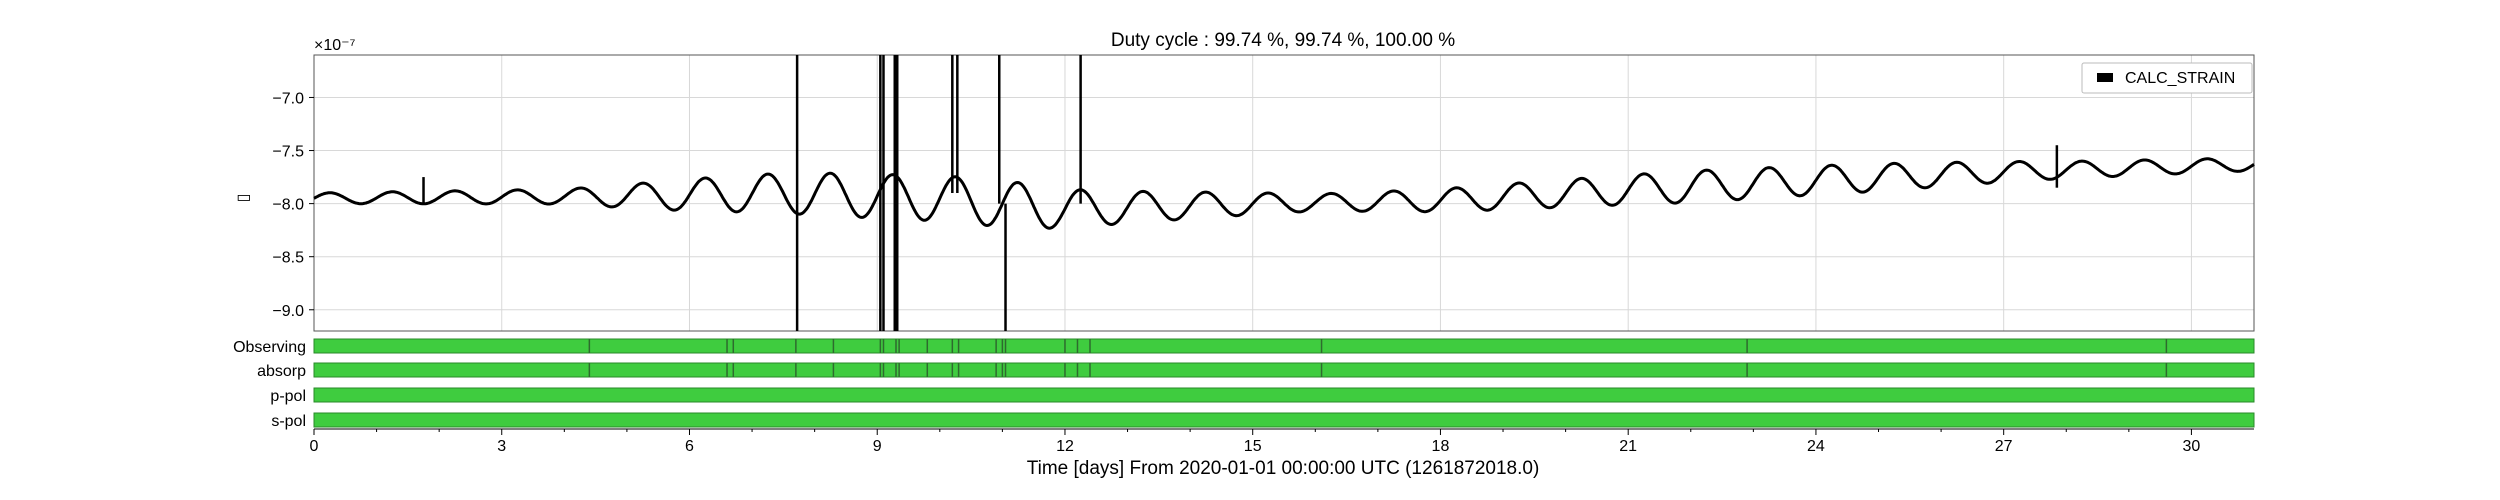  What do you see at coordinates (314, 446) in the screenshot?
I see `x-tick-label: 0` at bounding box center [314, 446].